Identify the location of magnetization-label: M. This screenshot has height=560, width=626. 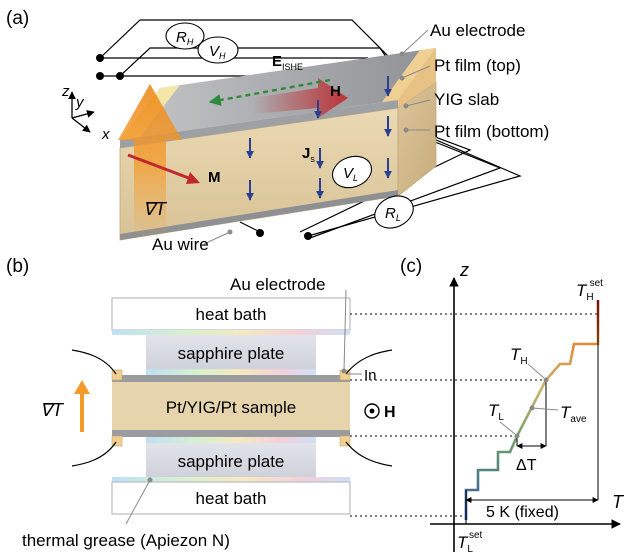
(214, 177).